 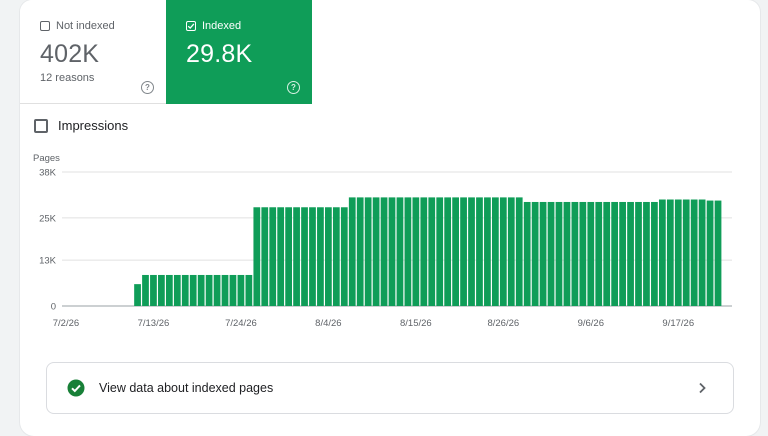 I want to click on y-tick-label: 38K, so click(x=48, y=173).